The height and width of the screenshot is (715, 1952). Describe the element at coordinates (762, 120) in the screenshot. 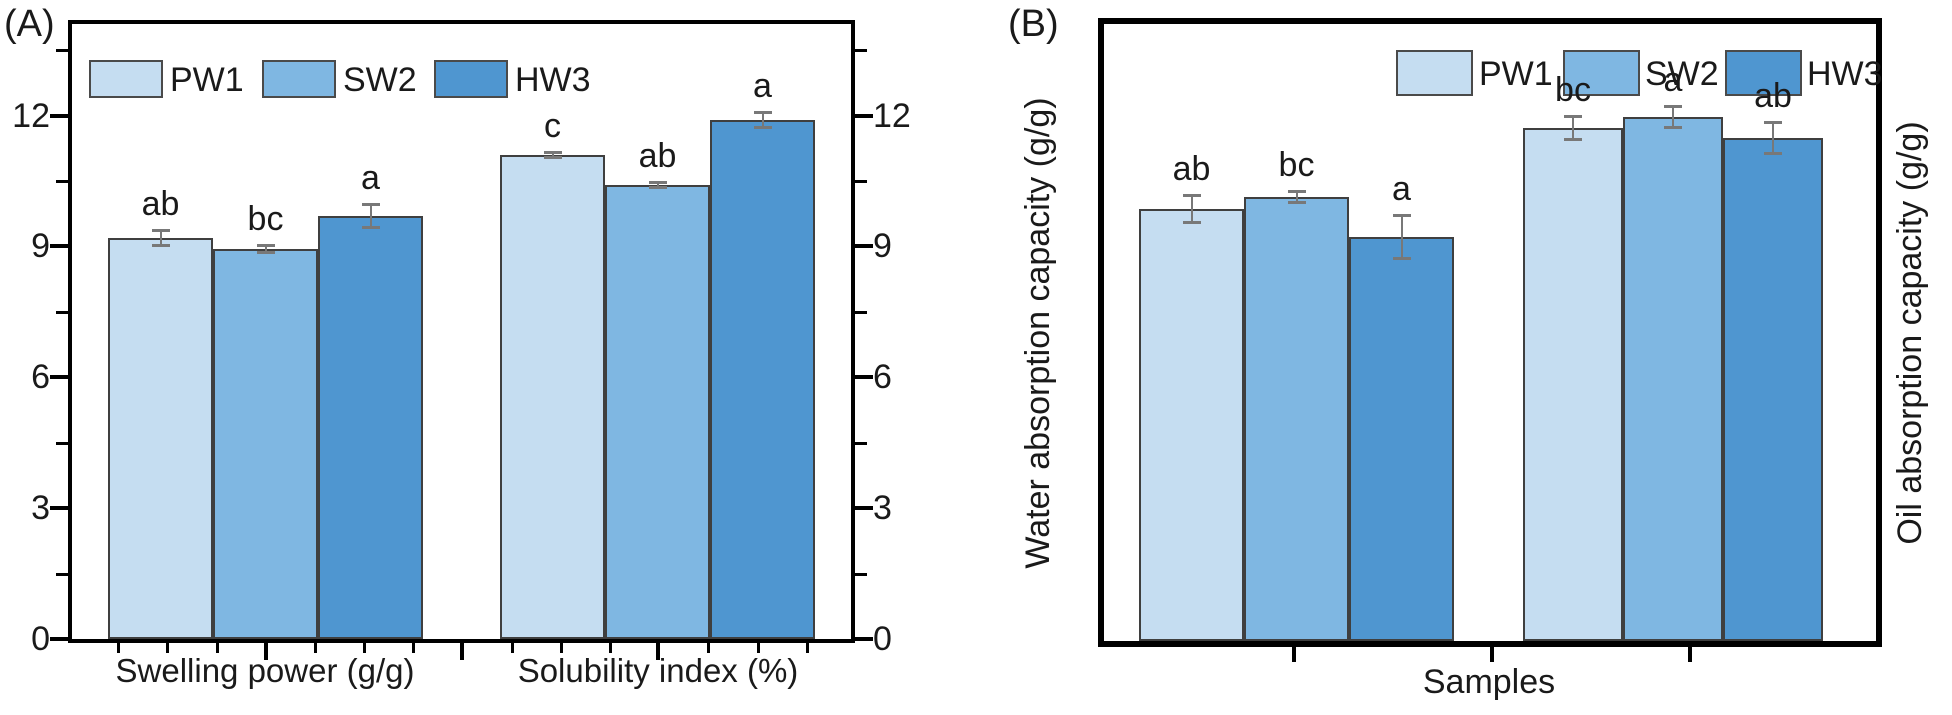

I see `panel-a-errorbar-hw3-group2` at that location.